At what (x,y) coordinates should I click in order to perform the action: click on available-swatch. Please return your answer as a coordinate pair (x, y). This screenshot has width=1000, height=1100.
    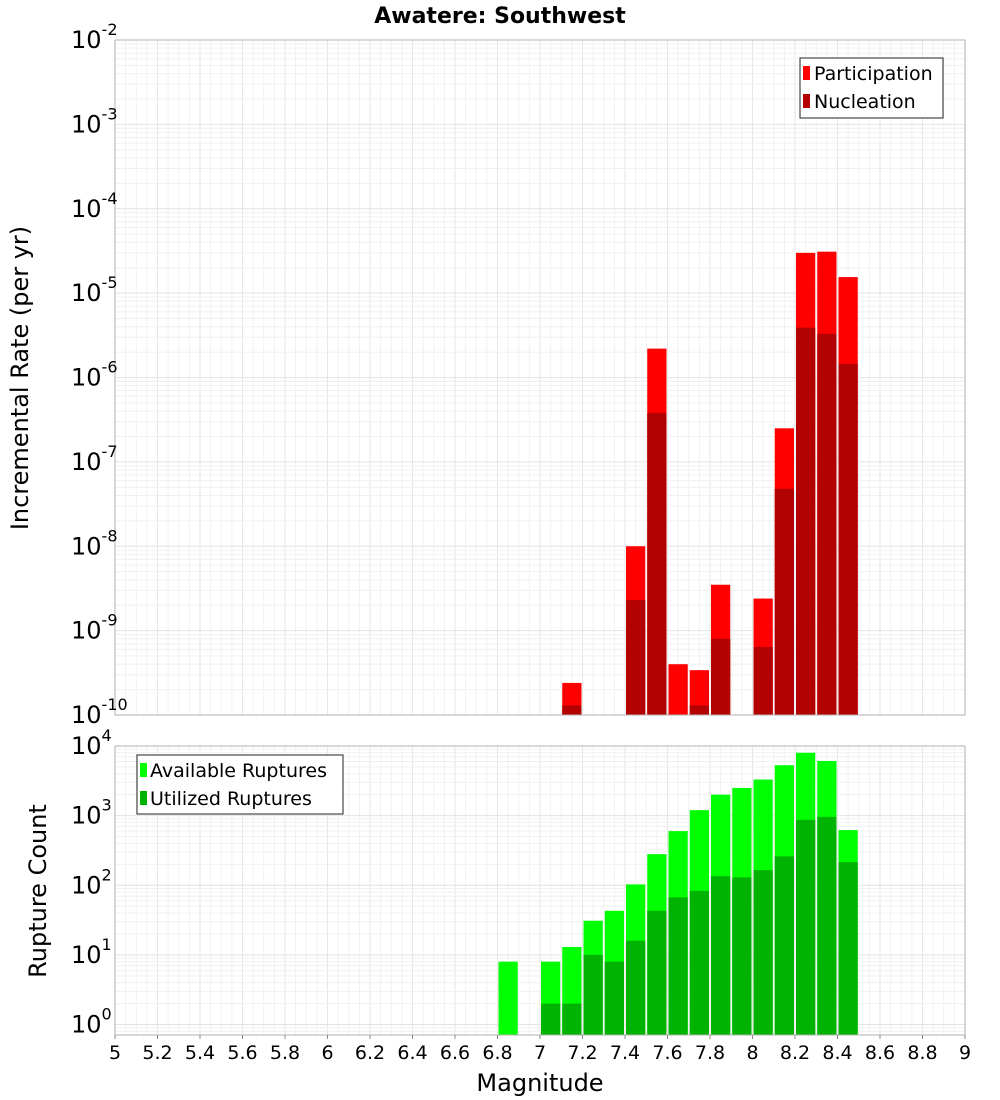
    Looking at the image, I should click on (143, 770).